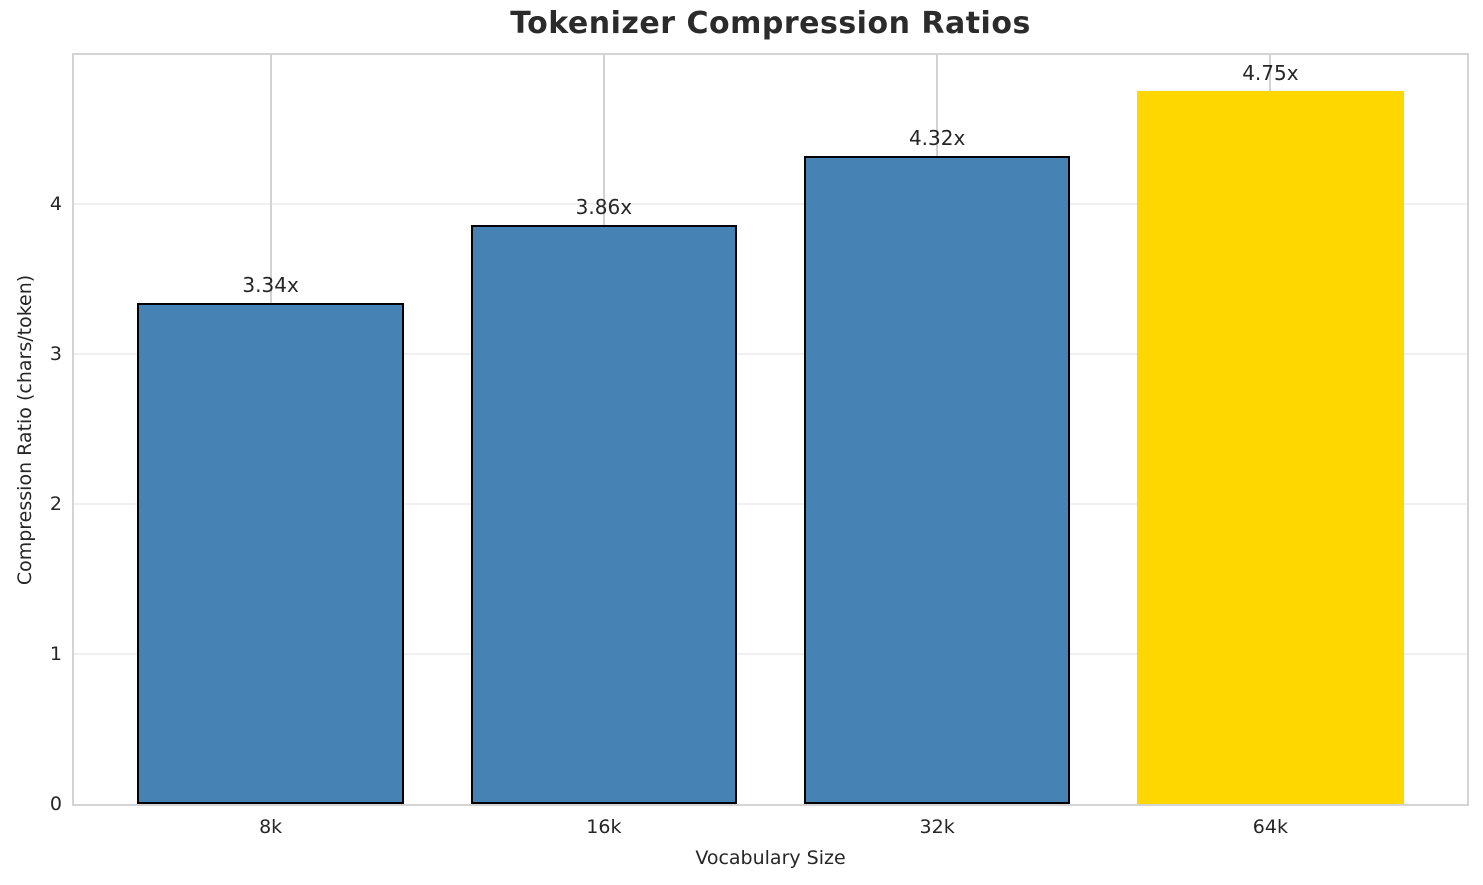 The width and height of the screenshot is (1483, 885). Describe the element at coordinates (770, 23) in the screenshot. I see `chart-title: Tokenizer Compression Ratios` at that location.